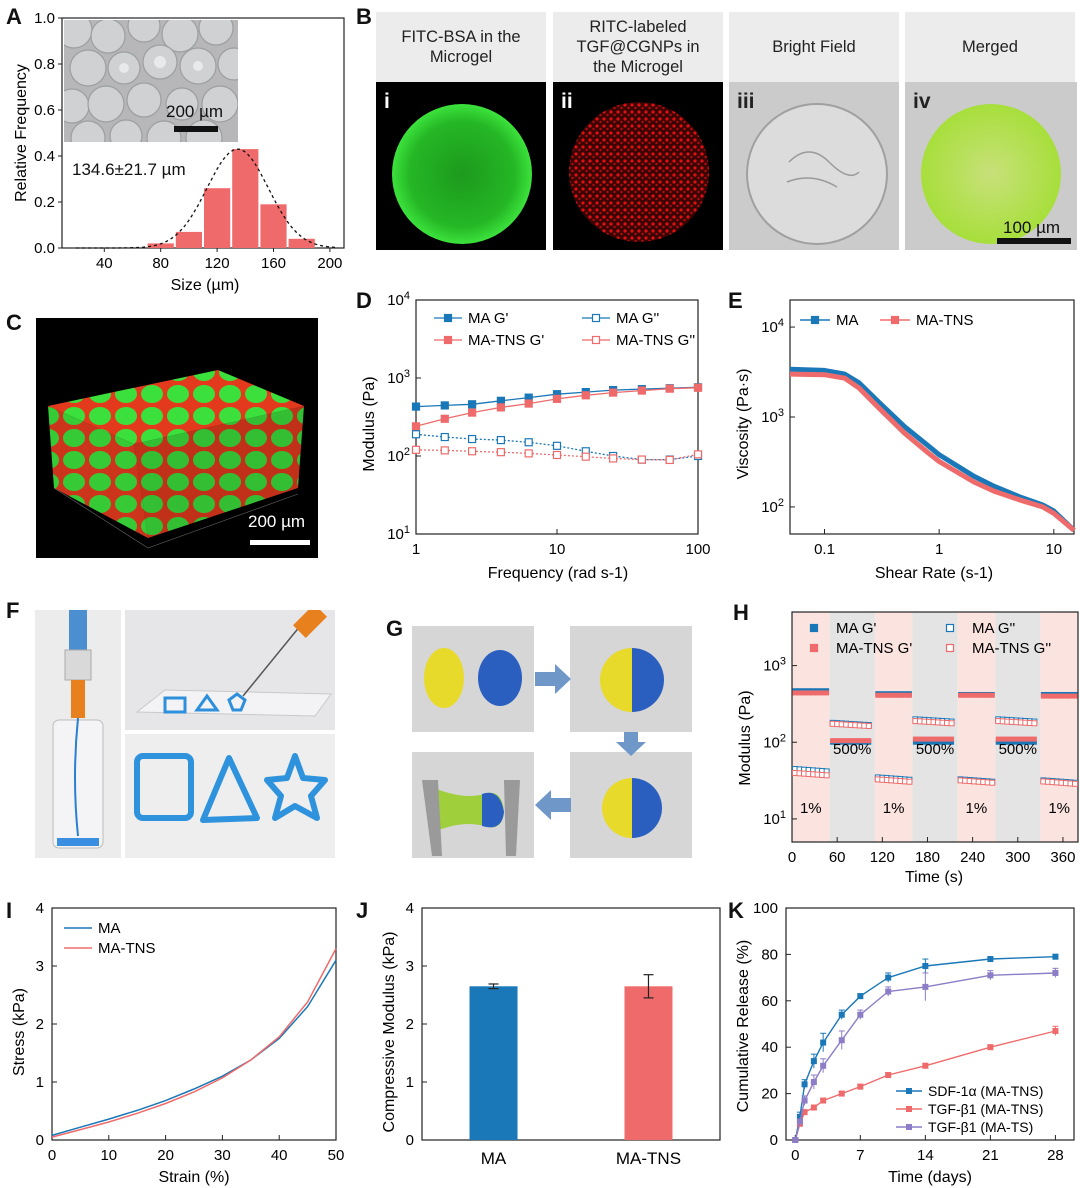  What do you see at coordinates (772, 506) in the screenshot?
I see `y-tick-label-e: 10²` at bounding box center [772, 506].